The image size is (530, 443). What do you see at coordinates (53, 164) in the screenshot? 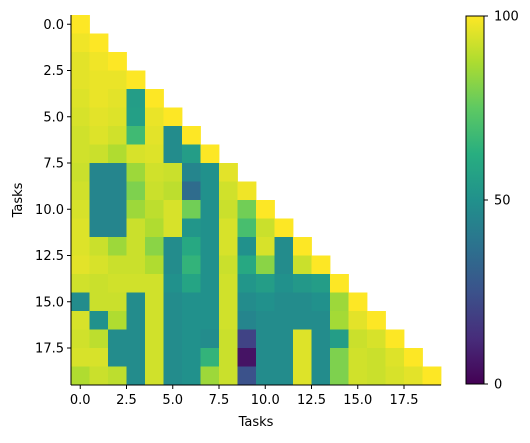
I see `y-tick-label: 7.5` at bounding box center [53, 164].